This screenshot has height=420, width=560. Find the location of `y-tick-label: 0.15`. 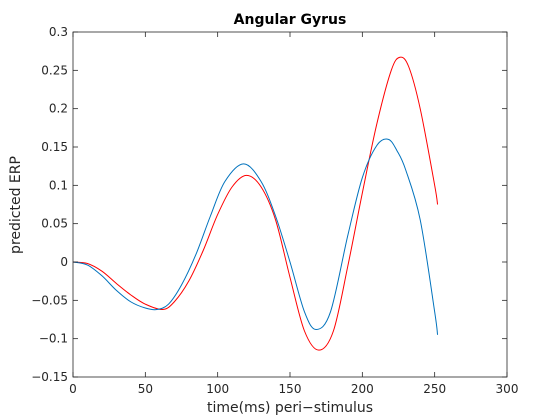

y-tick-label: 0.15 is located at coordinates (54, 147).